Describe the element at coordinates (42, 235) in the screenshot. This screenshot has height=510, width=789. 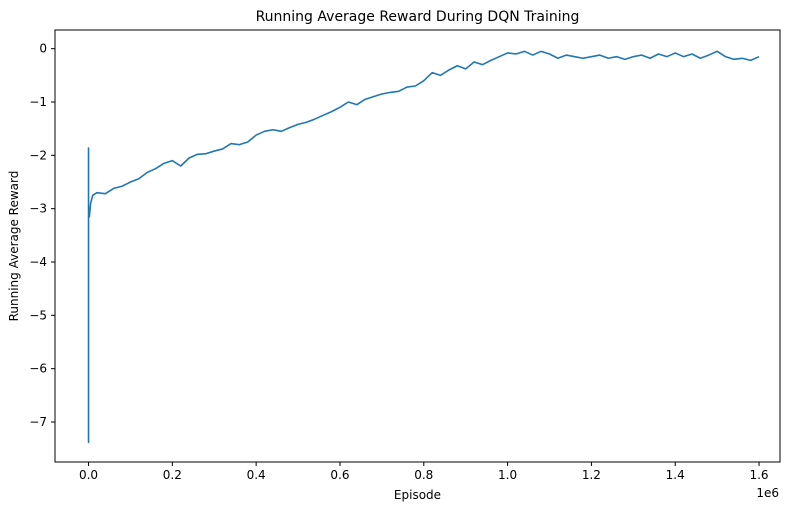
I see `y-axis-ticks: 0 −1 −2 −3 −4 −5 −6 −7` at that location.